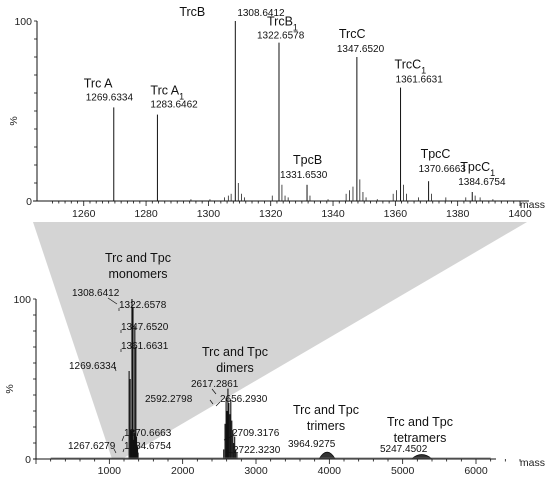 The height and width of the screenshot is (479, 550). I want to click on bottom-peak-mass-label: 1269.6334, so click(93, 366).